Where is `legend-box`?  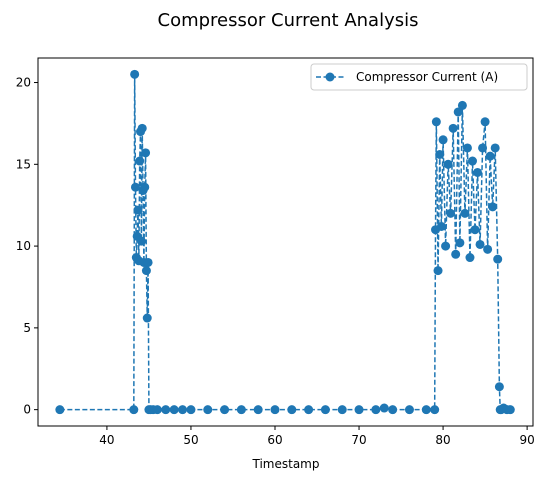
legend-box is located at coordinates (419, 77).